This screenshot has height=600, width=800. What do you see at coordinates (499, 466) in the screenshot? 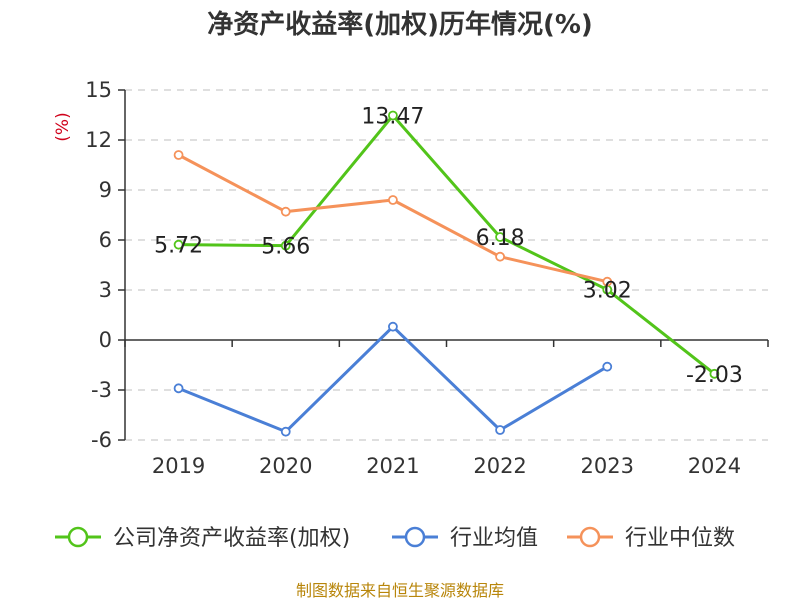
I see `x-tick-label: 2022` at bounding box center [499, 466].